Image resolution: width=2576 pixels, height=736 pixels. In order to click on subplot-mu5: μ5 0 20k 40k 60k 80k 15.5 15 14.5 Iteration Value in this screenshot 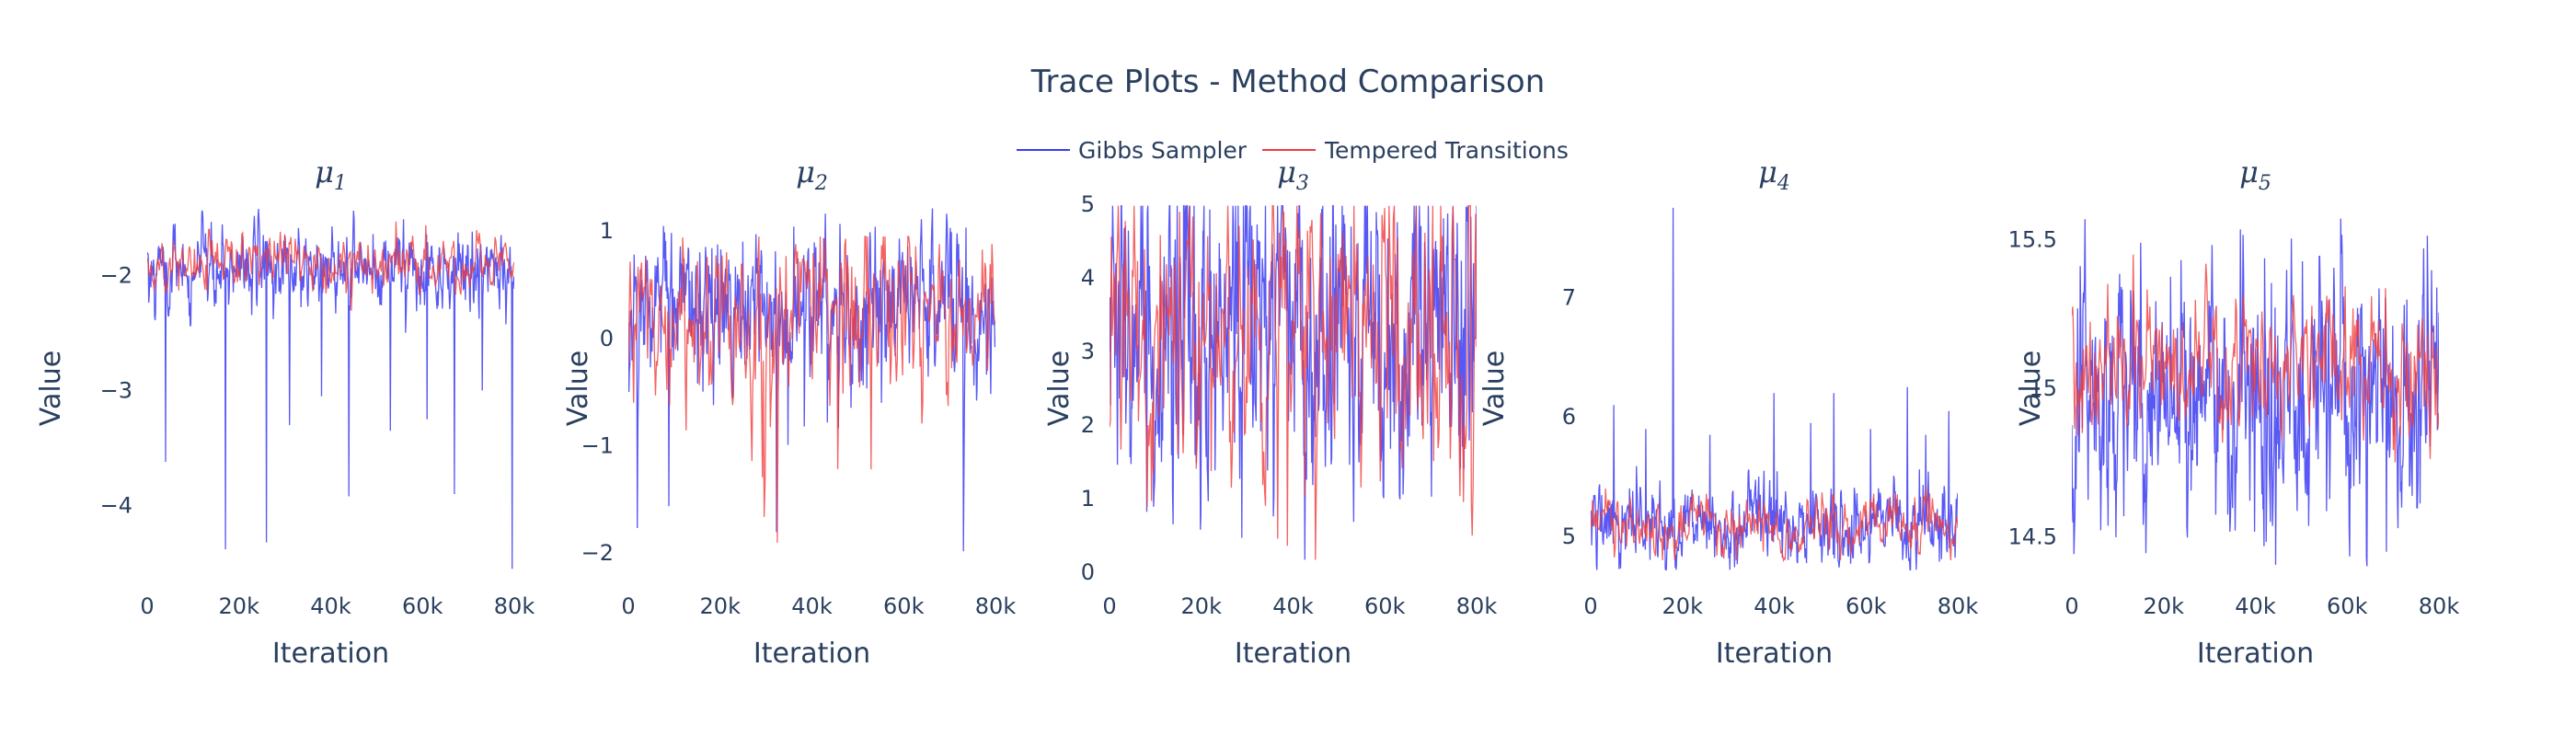, I will do `click(2234, 412)`.